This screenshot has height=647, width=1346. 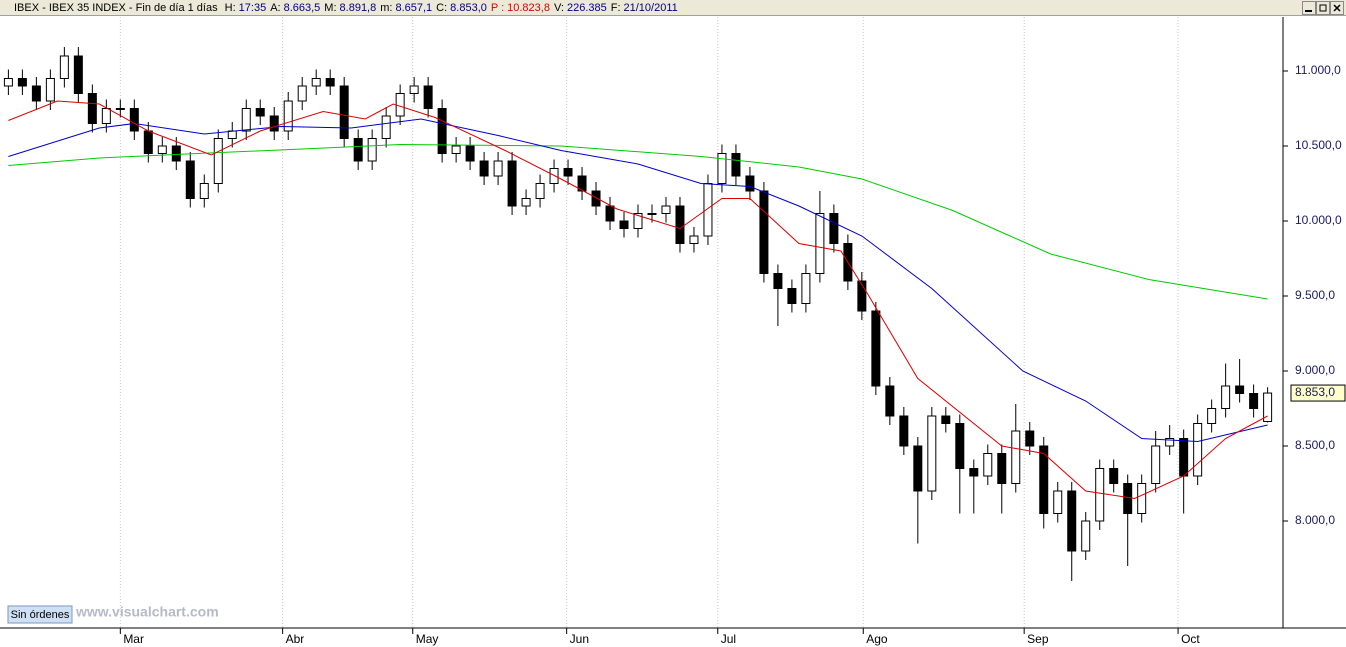 I want to click on x-tick-label: Ago, so click(x=877, y=639).